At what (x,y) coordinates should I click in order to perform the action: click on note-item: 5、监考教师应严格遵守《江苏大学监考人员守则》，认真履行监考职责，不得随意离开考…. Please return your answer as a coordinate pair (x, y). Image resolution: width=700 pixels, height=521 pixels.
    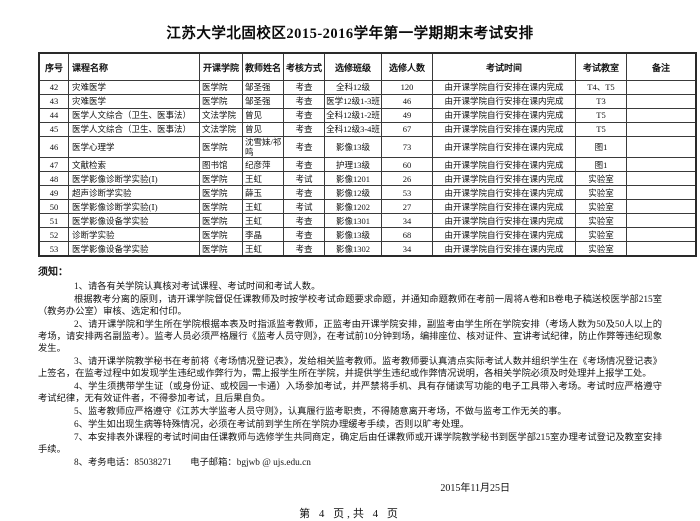
    Looking at the image, I should click on (320, 412).